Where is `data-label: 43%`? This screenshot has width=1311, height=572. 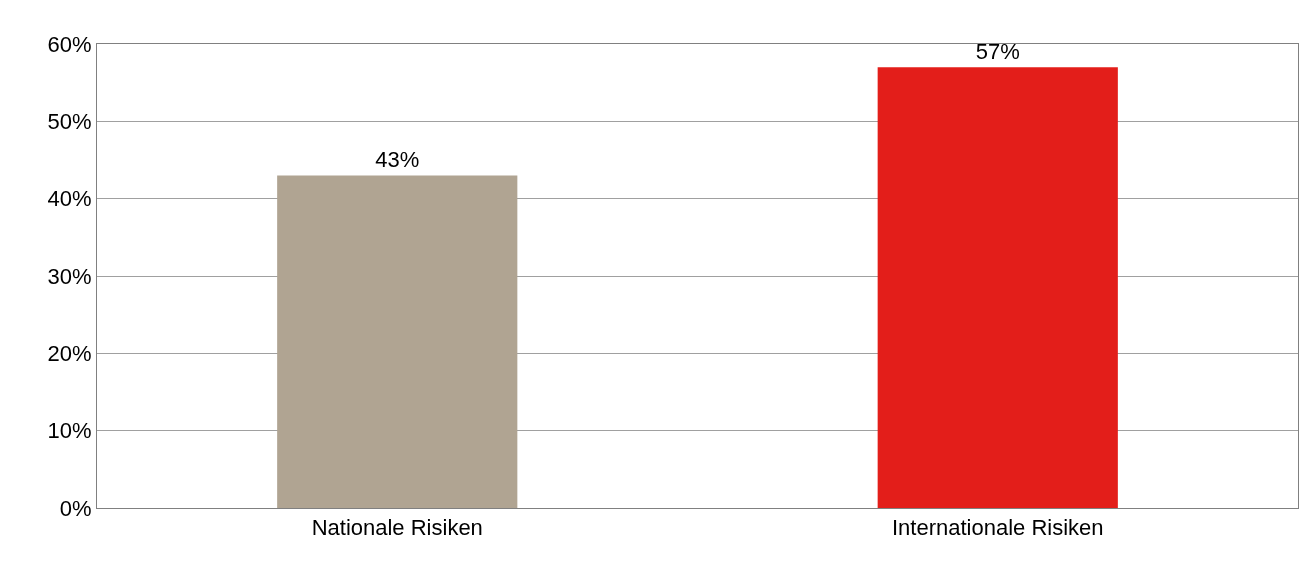
data-label: 43% is located at coordinates (397, 160).